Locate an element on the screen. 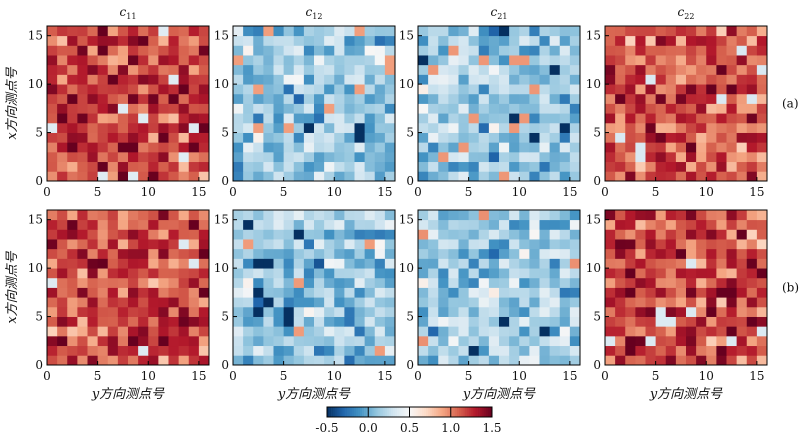 The height and width of the screenshot is (435, 803). x-tick-label: 15 is located at coordinates (384, 192).